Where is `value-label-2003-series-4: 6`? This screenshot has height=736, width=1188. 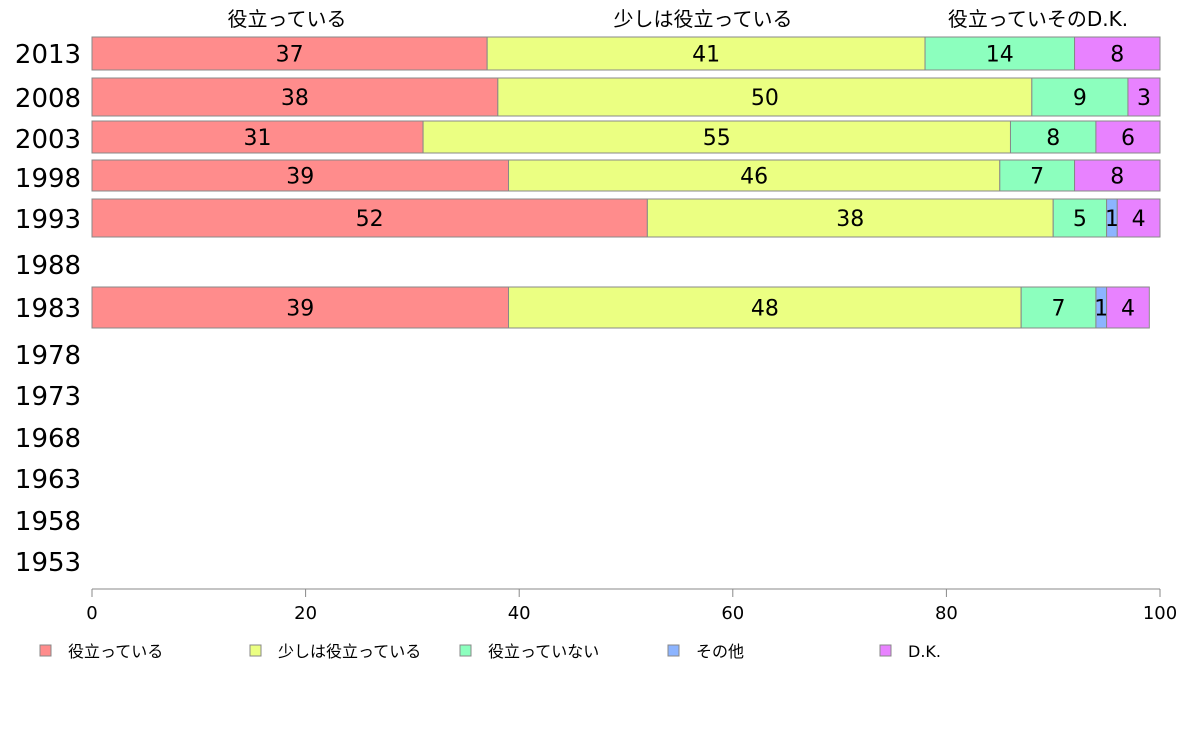
value-label-2003-series-4: 6 is located at coordinates (1128, 138).